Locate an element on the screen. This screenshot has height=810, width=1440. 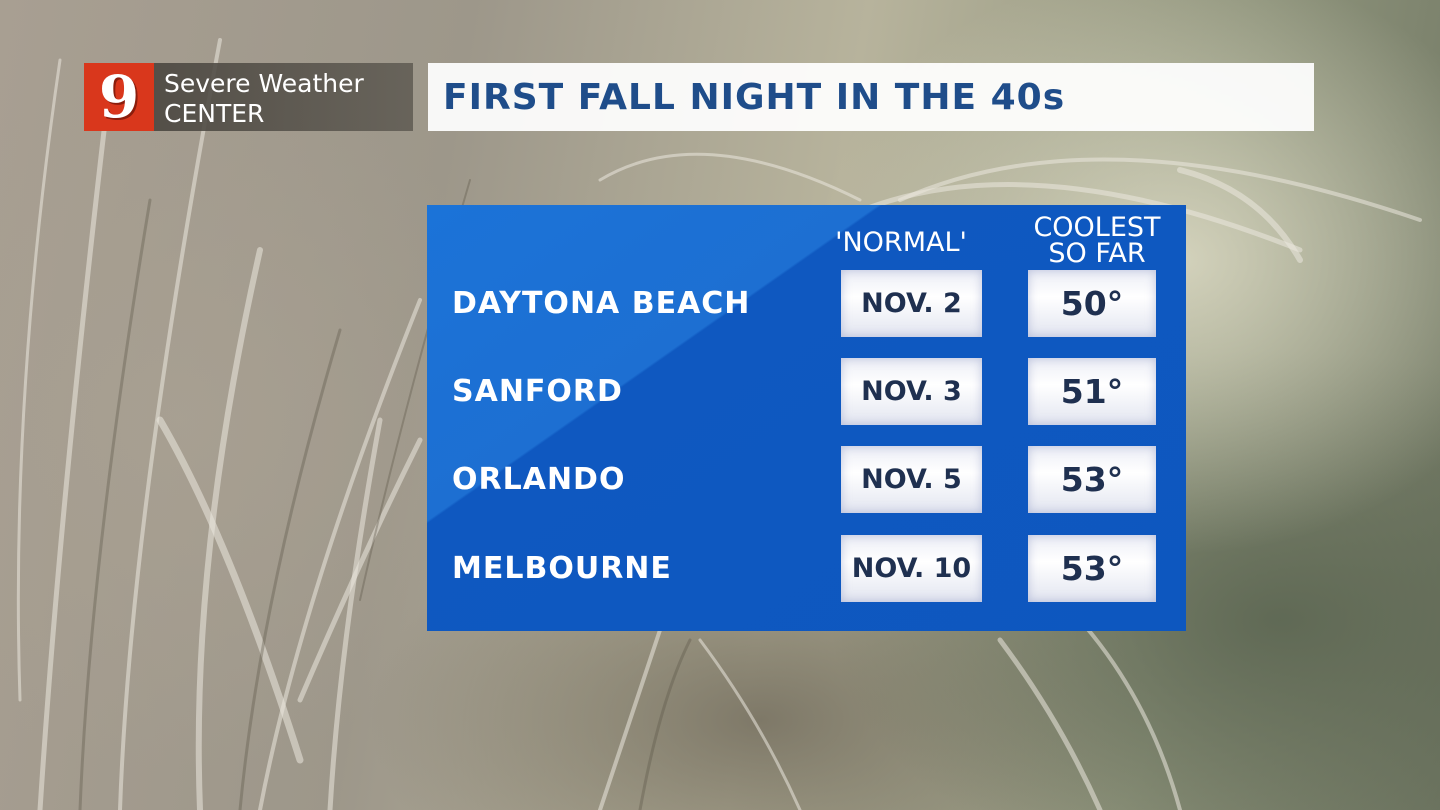
title-bar: FIRST FALL NIGHT IN THE 40s is located at coordinates (871, 97).